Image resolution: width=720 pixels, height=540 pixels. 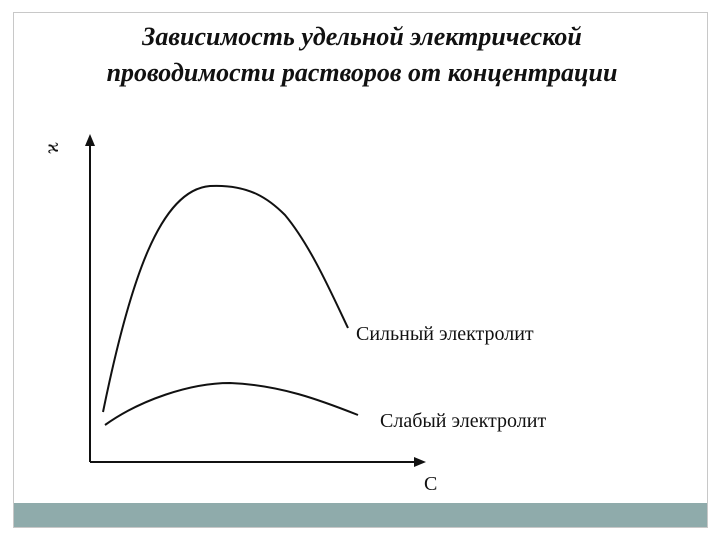 What do you see at coordinates (420, 462) in the screenshot?
I see `x-arrow` at bounding box center [420, 462].